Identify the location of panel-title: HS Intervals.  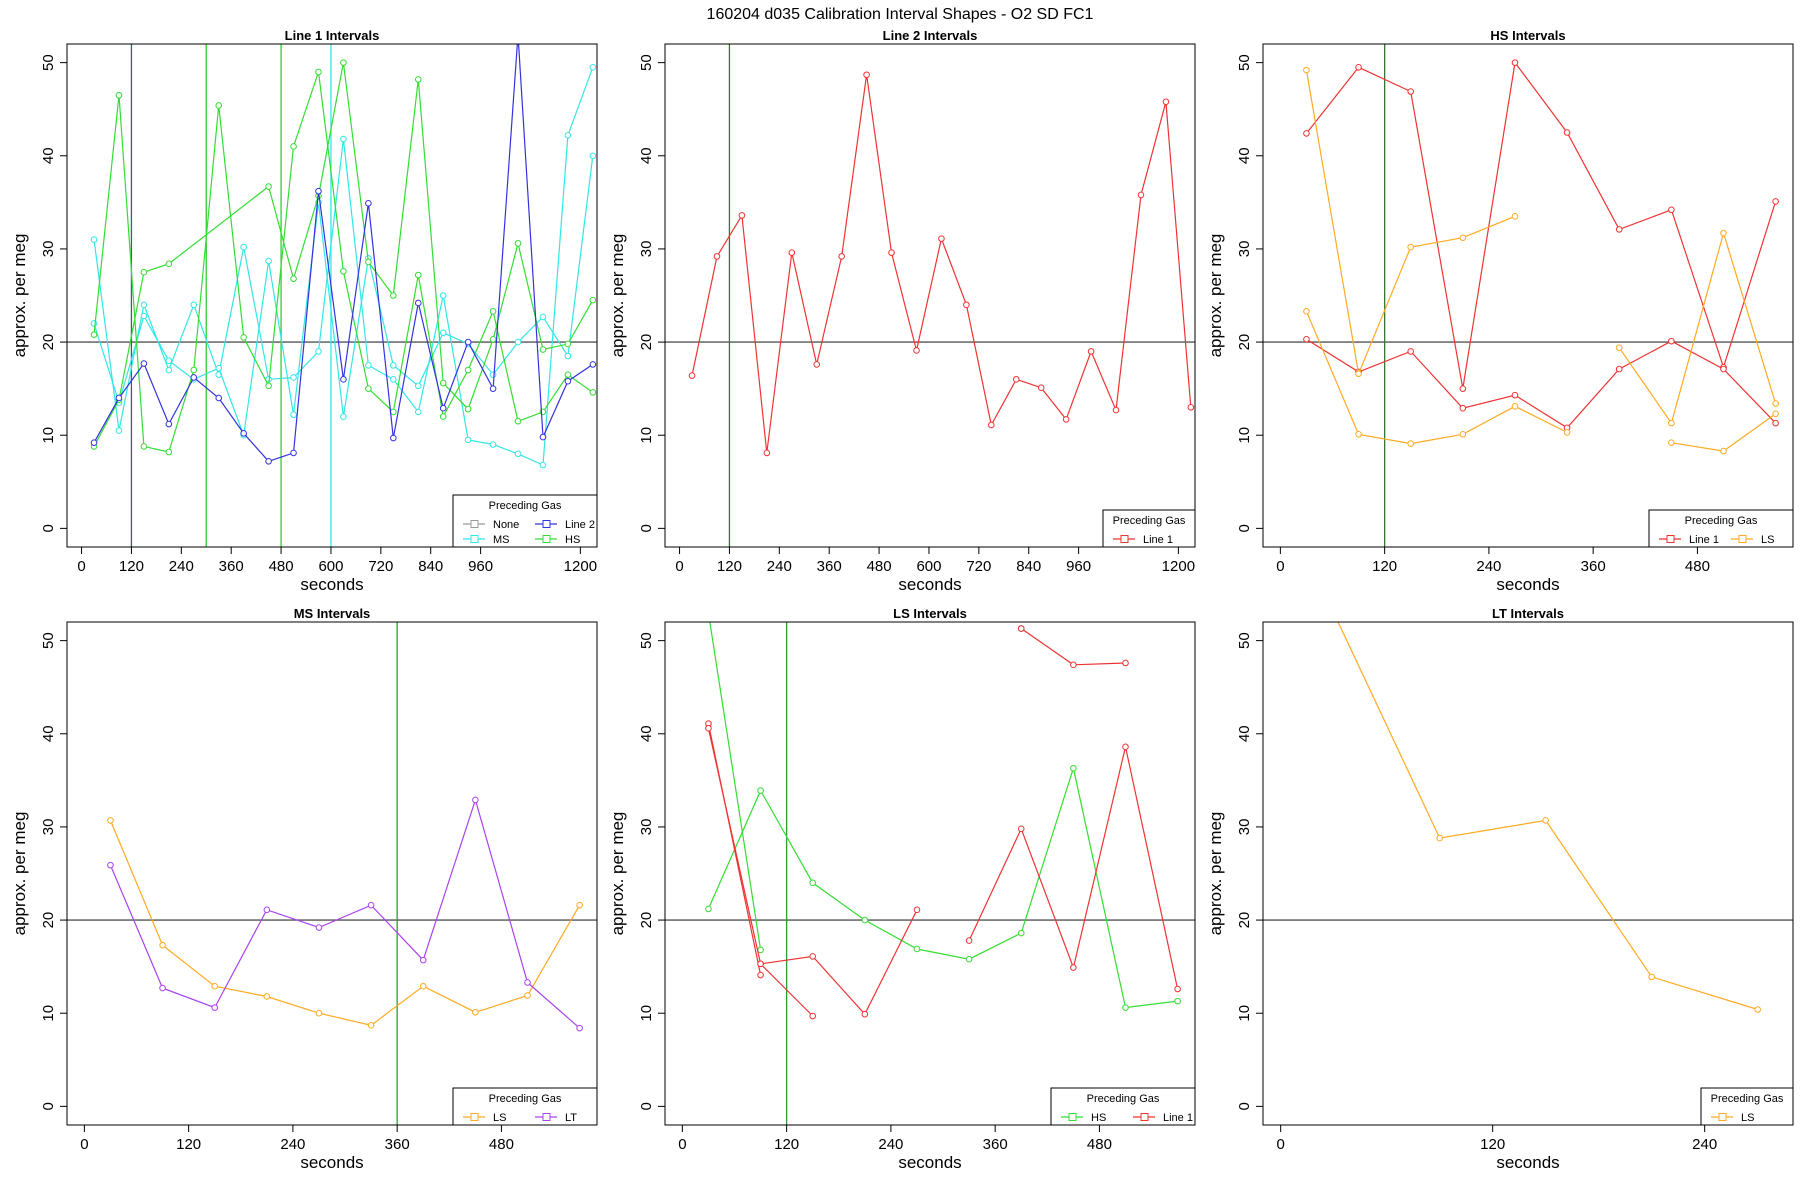
(1527, 35).